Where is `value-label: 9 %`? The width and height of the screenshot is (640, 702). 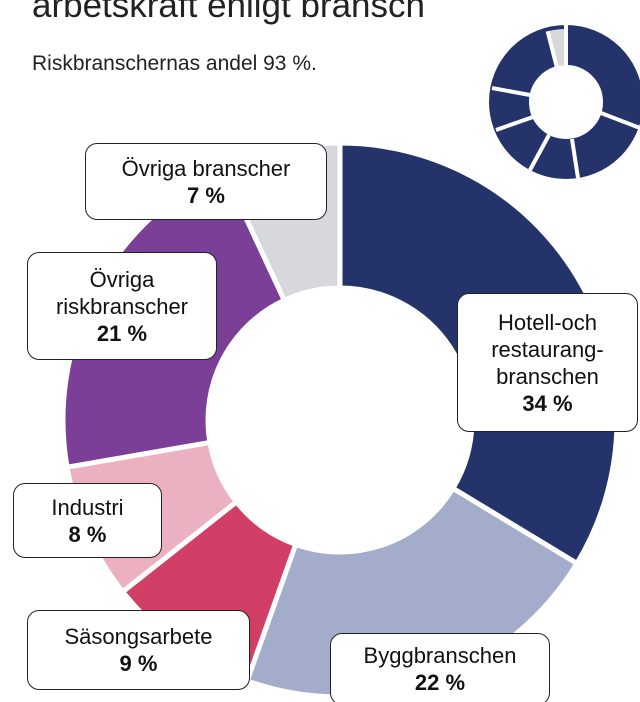
value-label: 9 % is located at coordinates (138, 663).